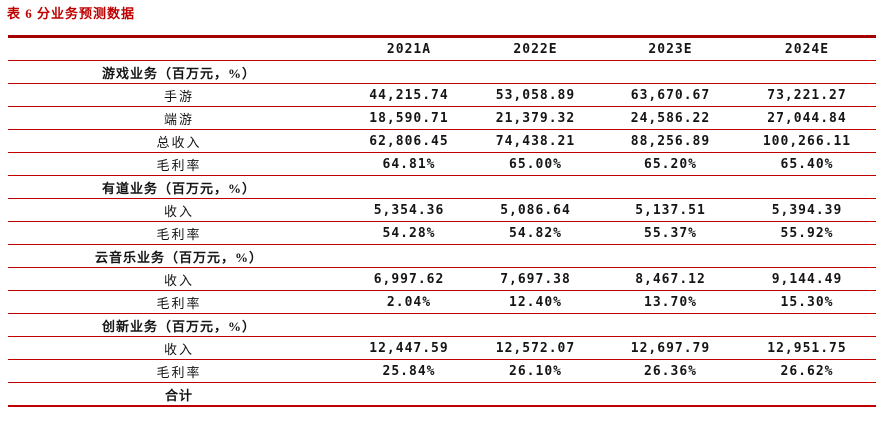 This screenshot has height=428, width=889. Describe the element at coordinates (409, 164) in the screenshot. I see `cell-value: 64.81%` at that location.